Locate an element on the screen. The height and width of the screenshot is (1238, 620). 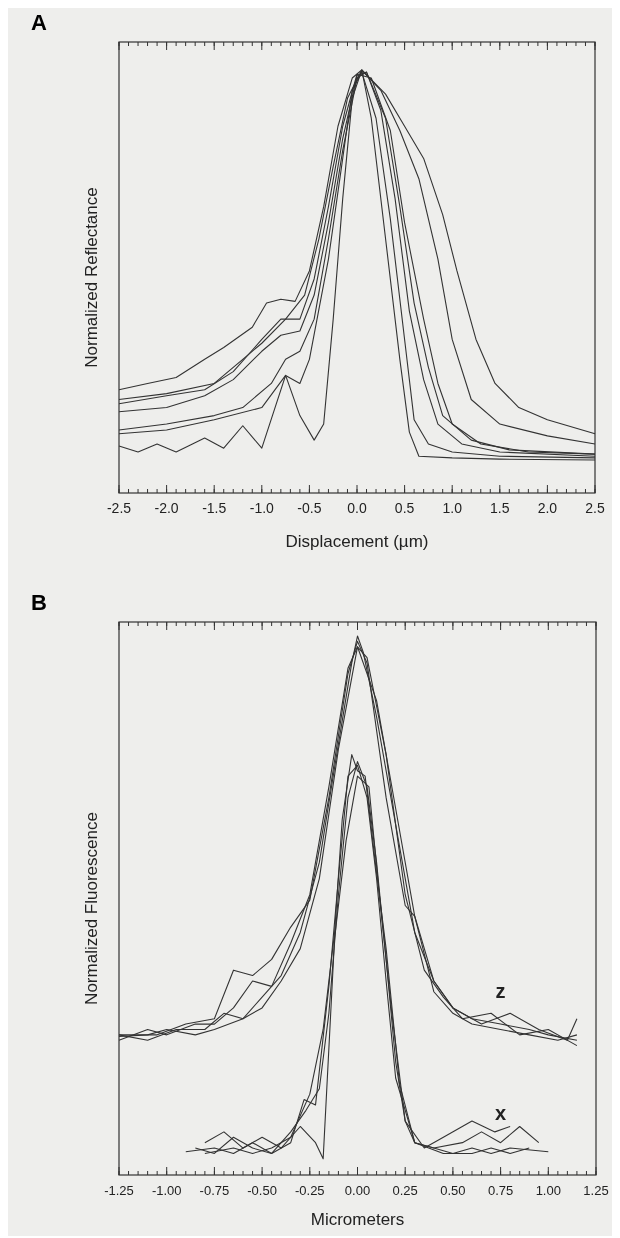
x-tick-label: 2.0 is located at coordinates (547, 508).